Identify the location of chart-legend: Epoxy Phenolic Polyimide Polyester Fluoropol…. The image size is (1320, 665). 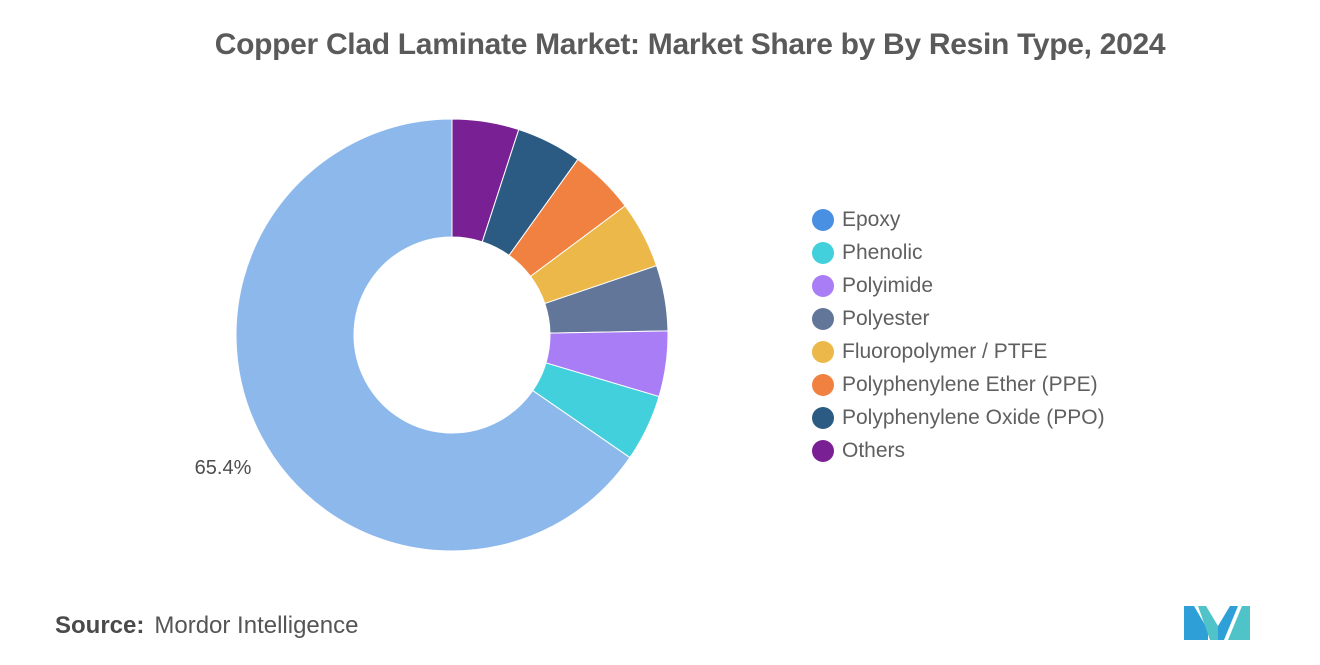
(958, 335).